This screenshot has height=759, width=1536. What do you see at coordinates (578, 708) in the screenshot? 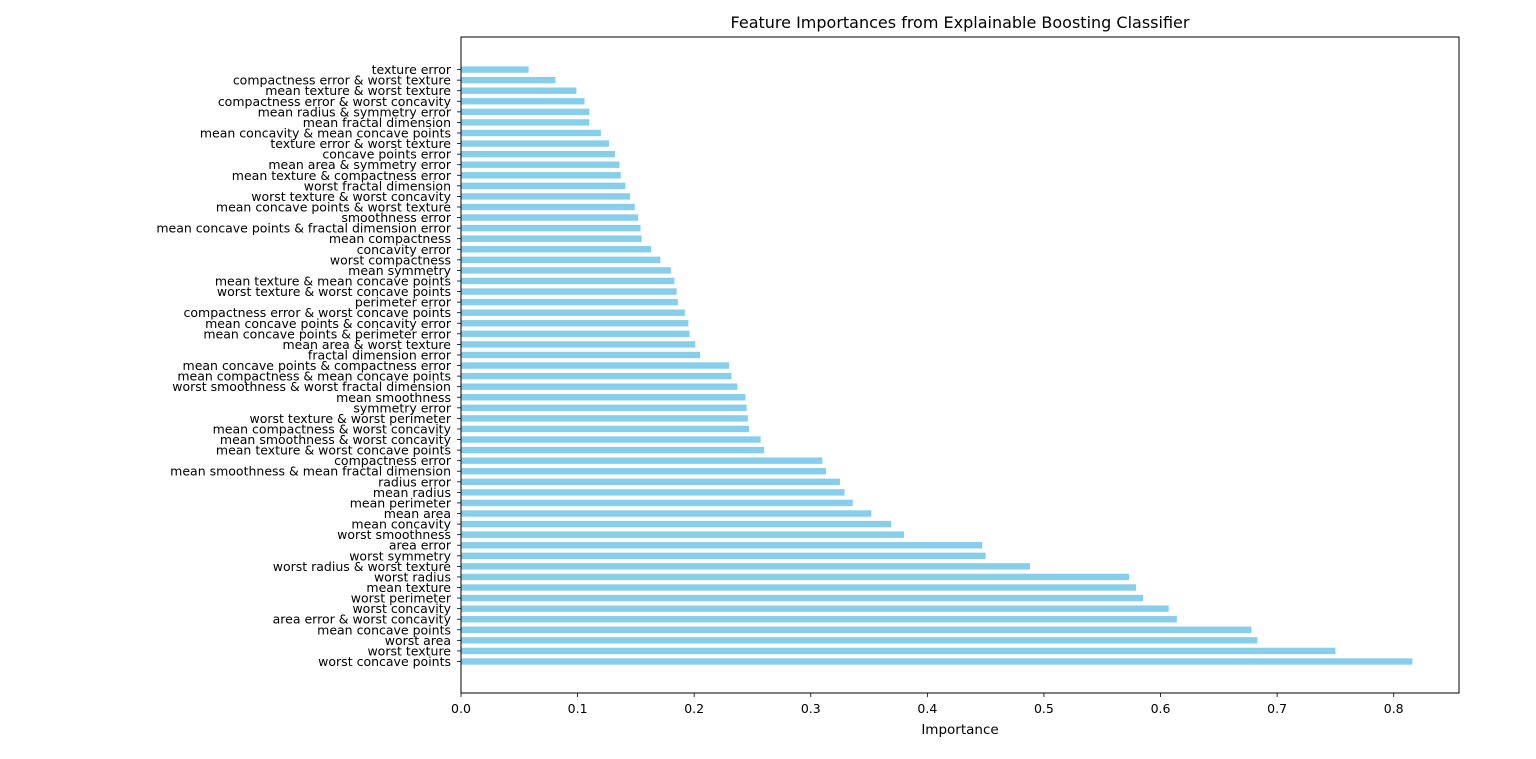
I see `x-tick-label: 0.1` at bounding box center [578, 708].